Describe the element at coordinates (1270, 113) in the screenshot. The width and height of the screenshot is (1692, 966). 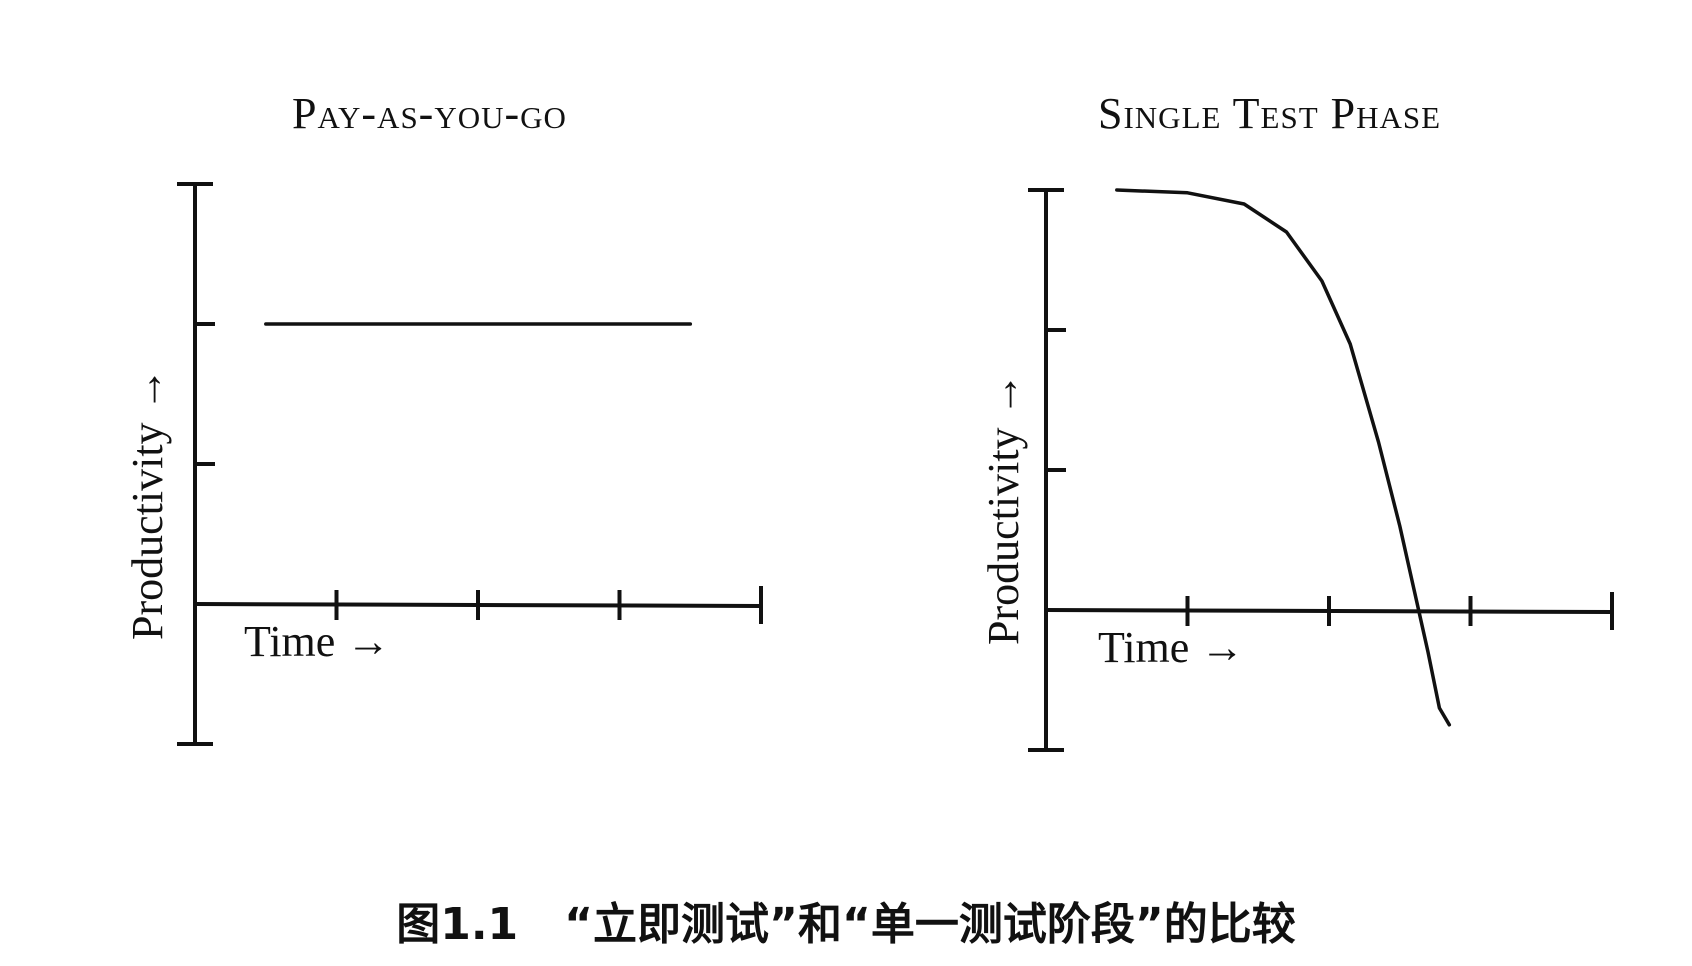
I see `chart-2-title: Single Test Phase` at that location.